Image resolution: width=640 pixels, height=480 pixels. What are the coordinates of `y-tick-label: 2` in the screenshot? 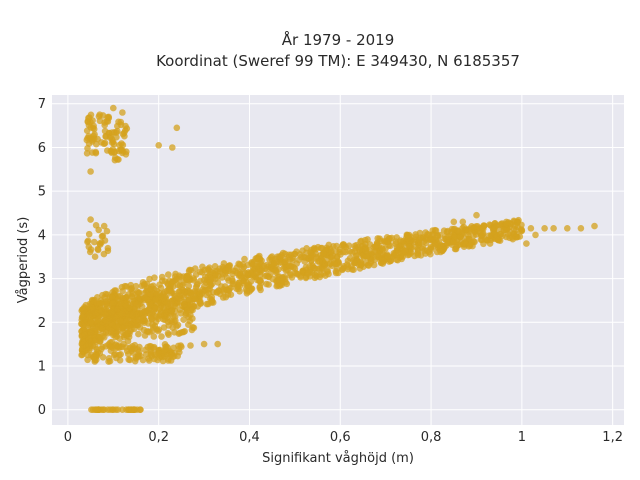 It's located at (42, 323).